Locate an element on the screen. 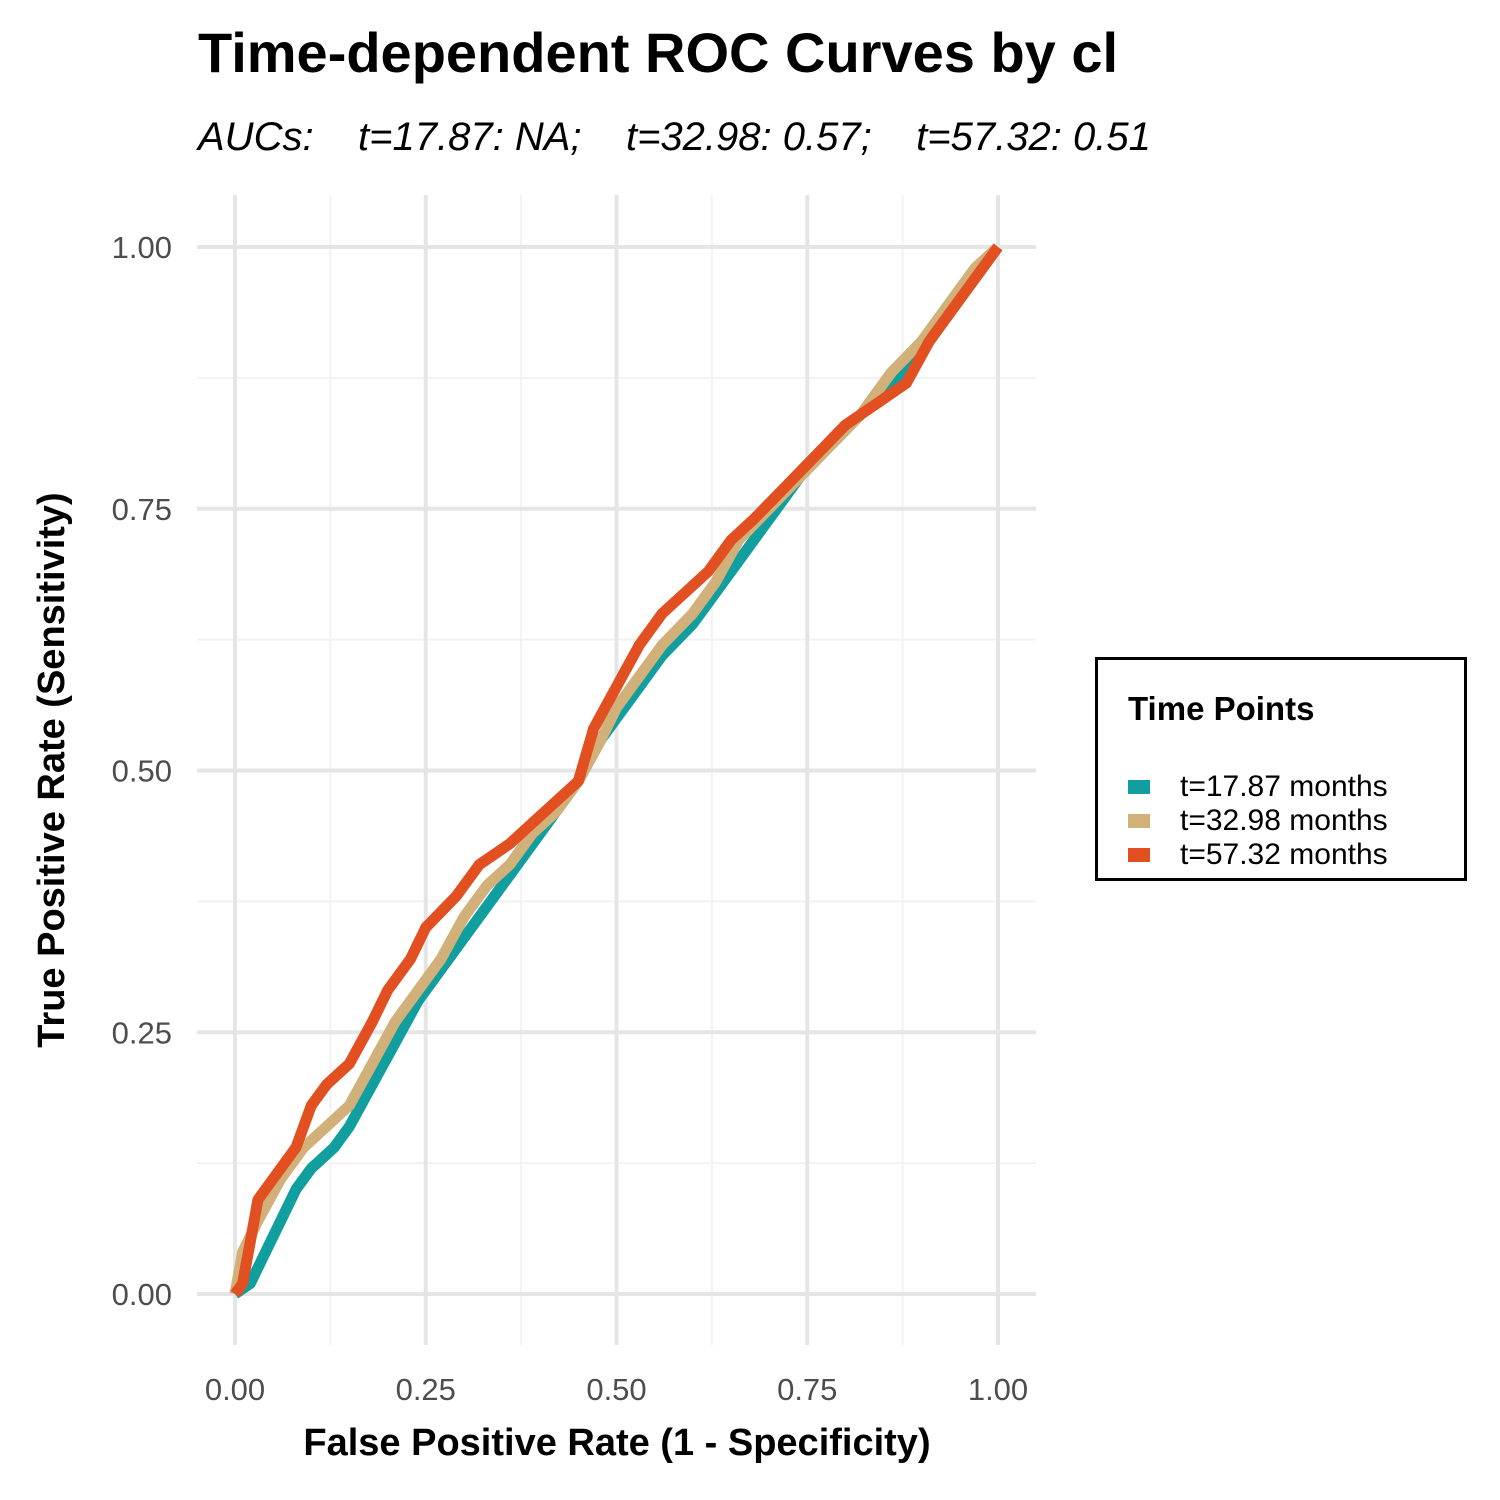 Image resolution: width=1500 pixels, height=1500 pixels. legend-item: t=17.87 months is located at coordinates (1258, 786).